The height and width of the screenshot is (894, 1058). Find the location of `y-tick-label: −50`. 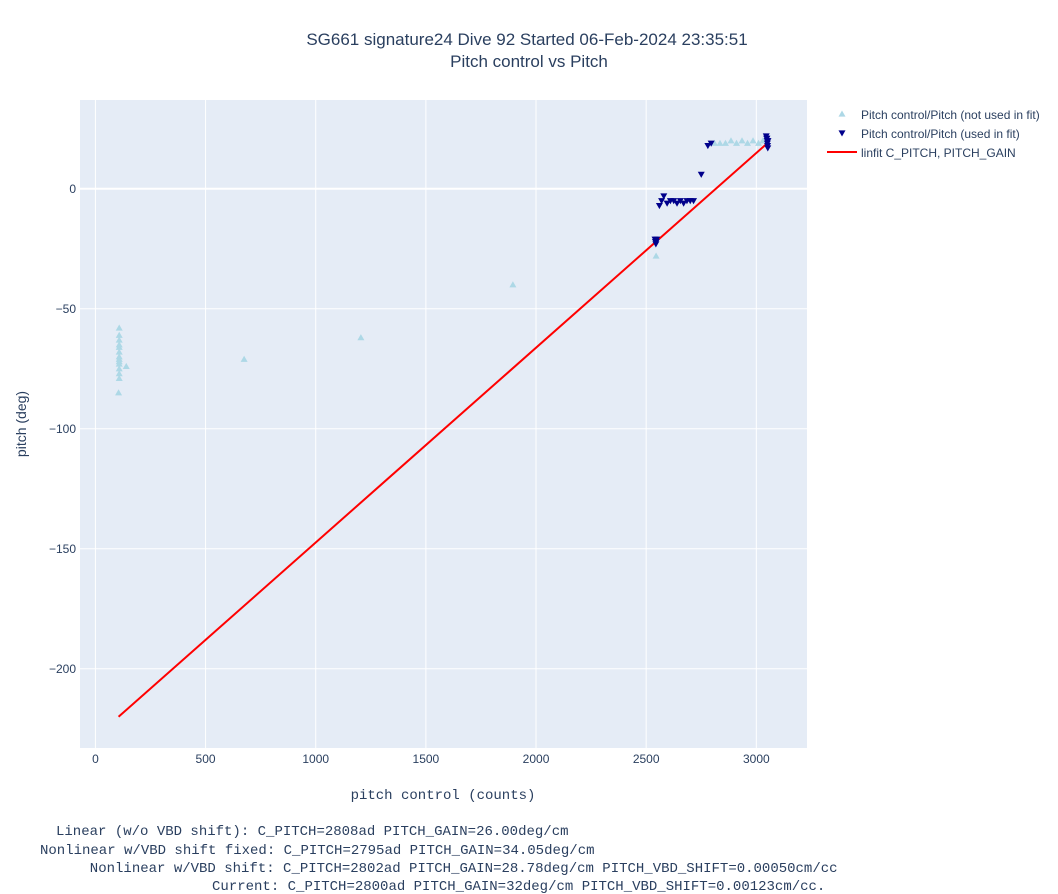

y-tick-label: −50 is located at coordinates (66, 309).